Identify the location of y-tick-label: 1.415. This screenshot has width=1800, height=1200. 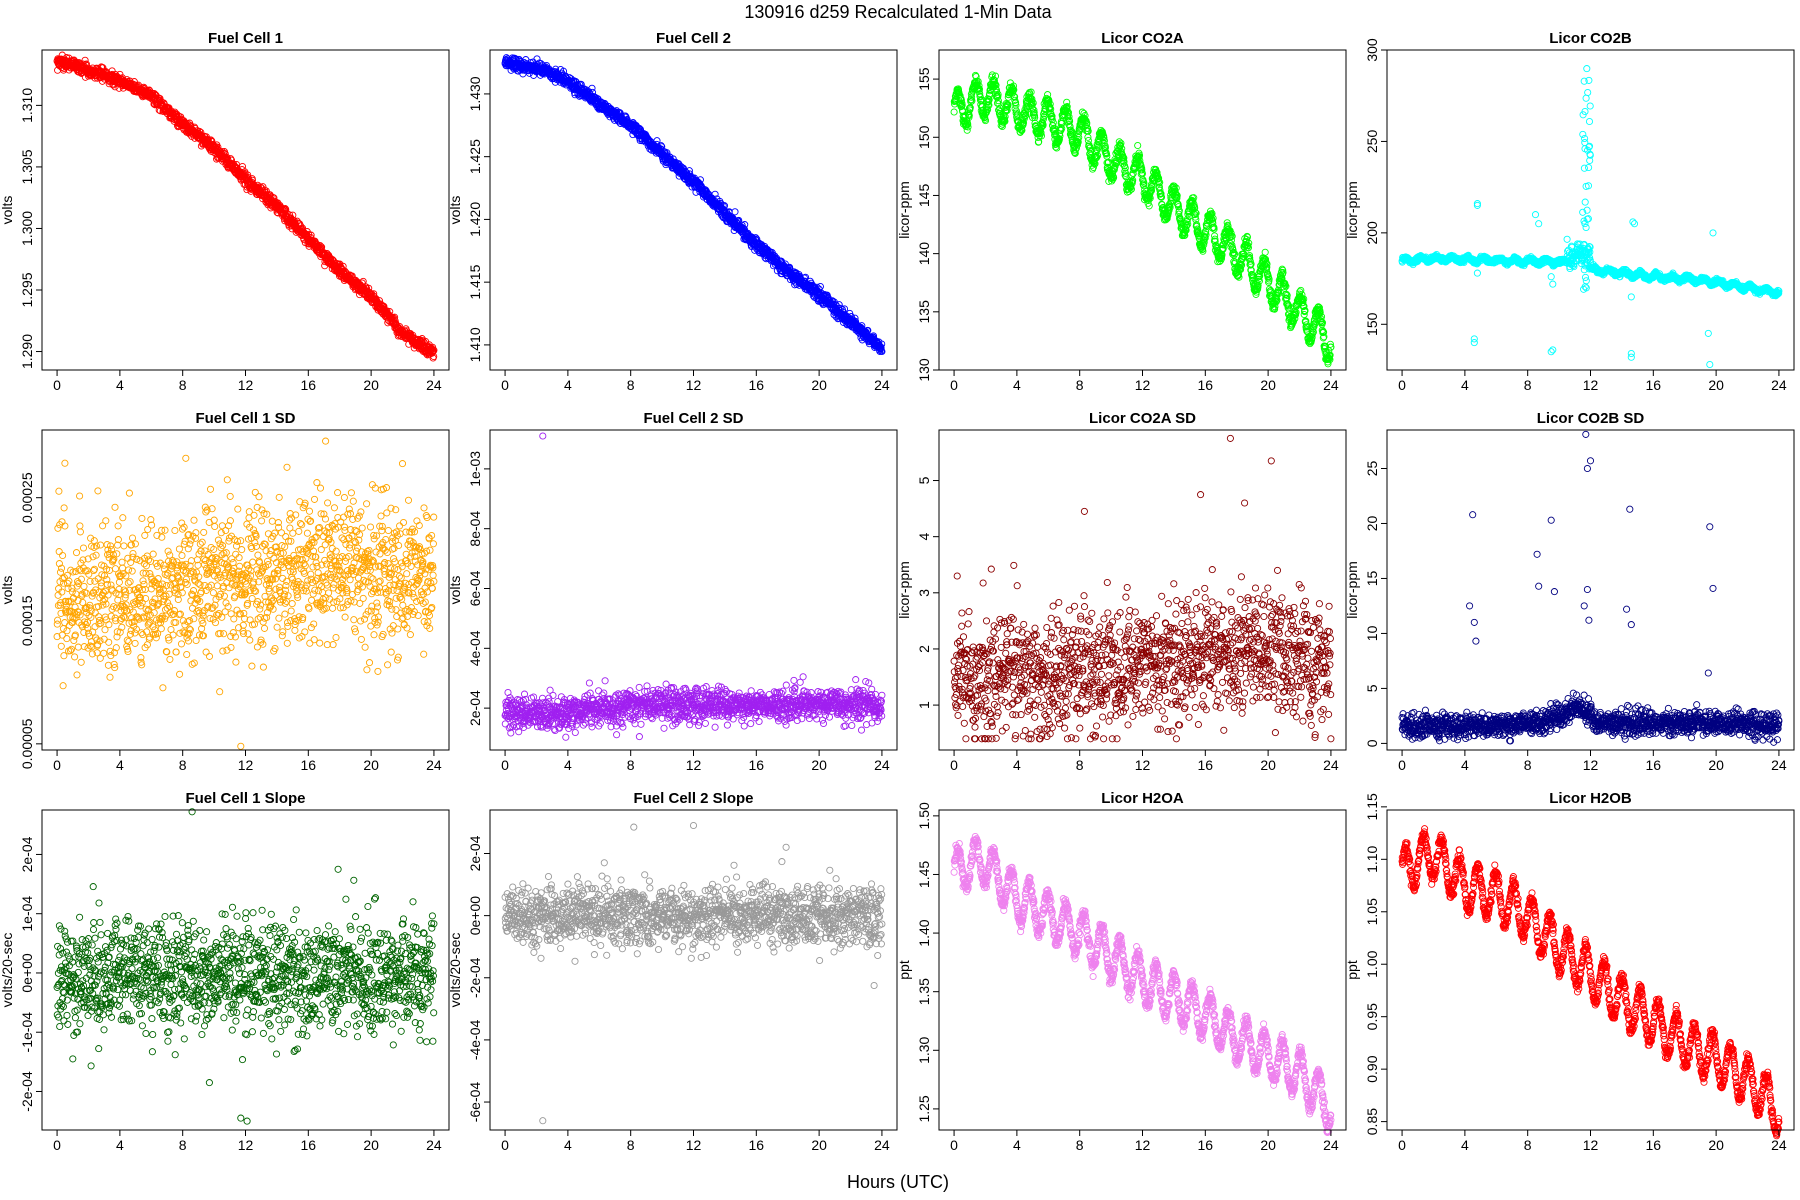
(475, 281).